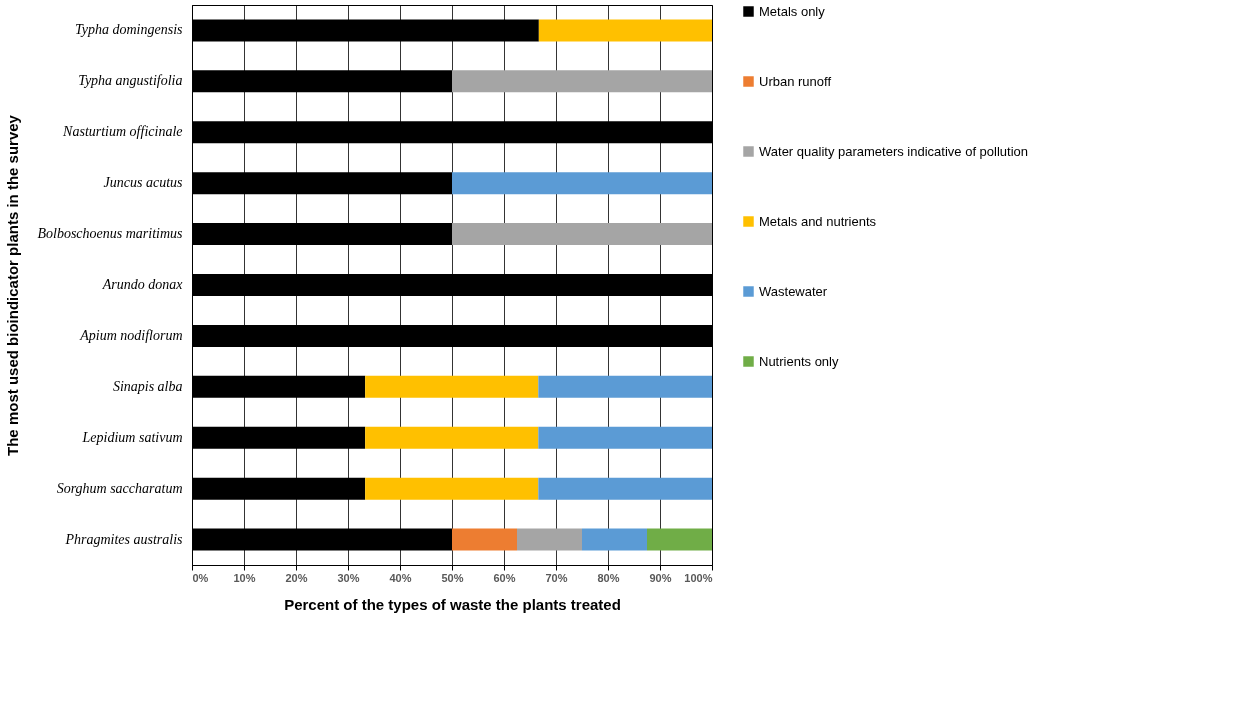 The height and width of the screenshot is (717, 1247). What do you see at coordinates (793, 291) in the screenshot?
I see `legend-label: Wastewater` at bounding box center [793, 291].